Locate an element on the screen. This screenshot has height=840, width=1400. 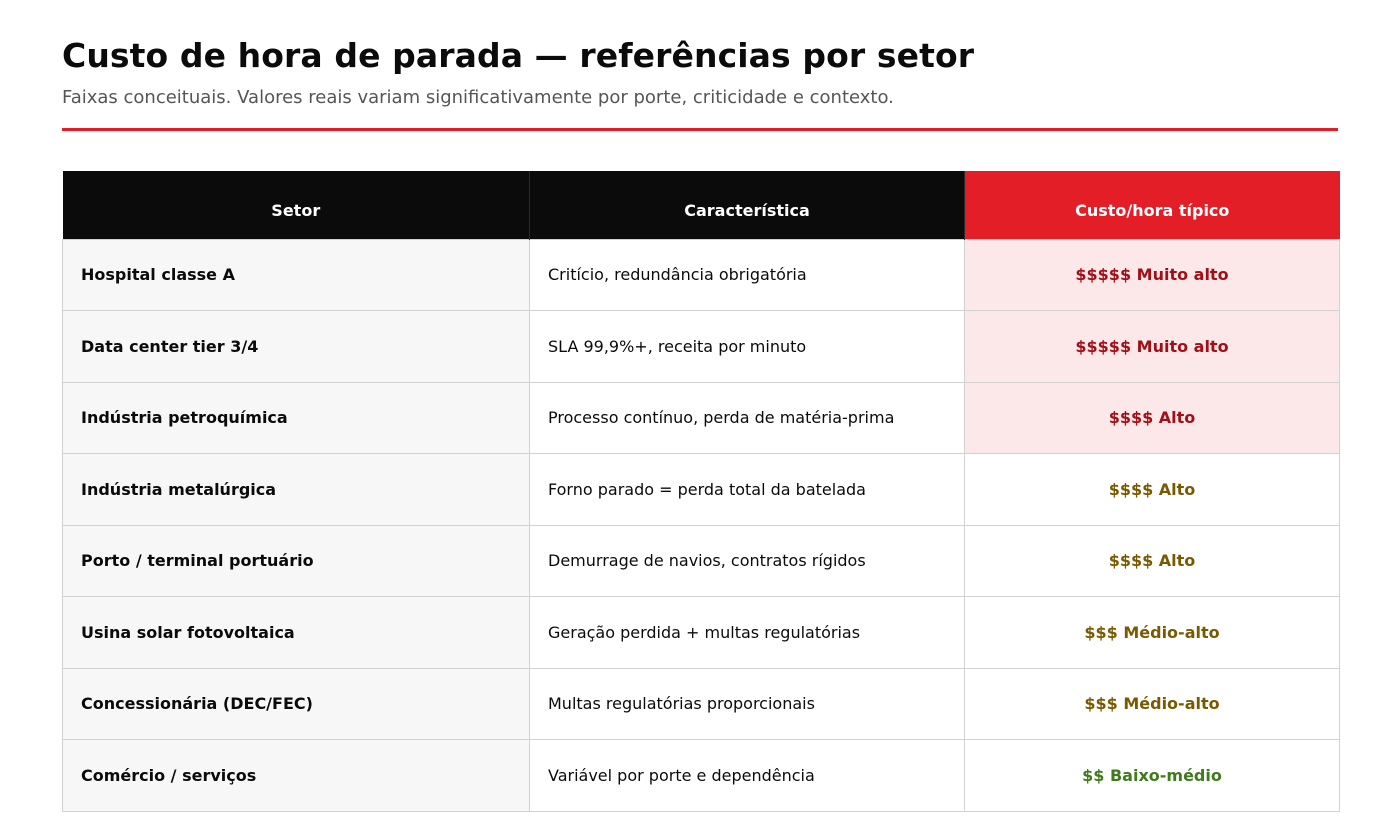
feature-cell: SLA 99,9%+, receita por minuto is located at coordinates (747, 346).